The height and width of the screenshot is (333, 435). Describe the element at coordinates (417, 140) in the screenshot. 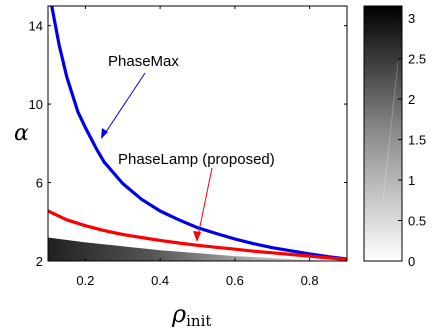

I see `colorbar-tick-label: 1.5` at that location.